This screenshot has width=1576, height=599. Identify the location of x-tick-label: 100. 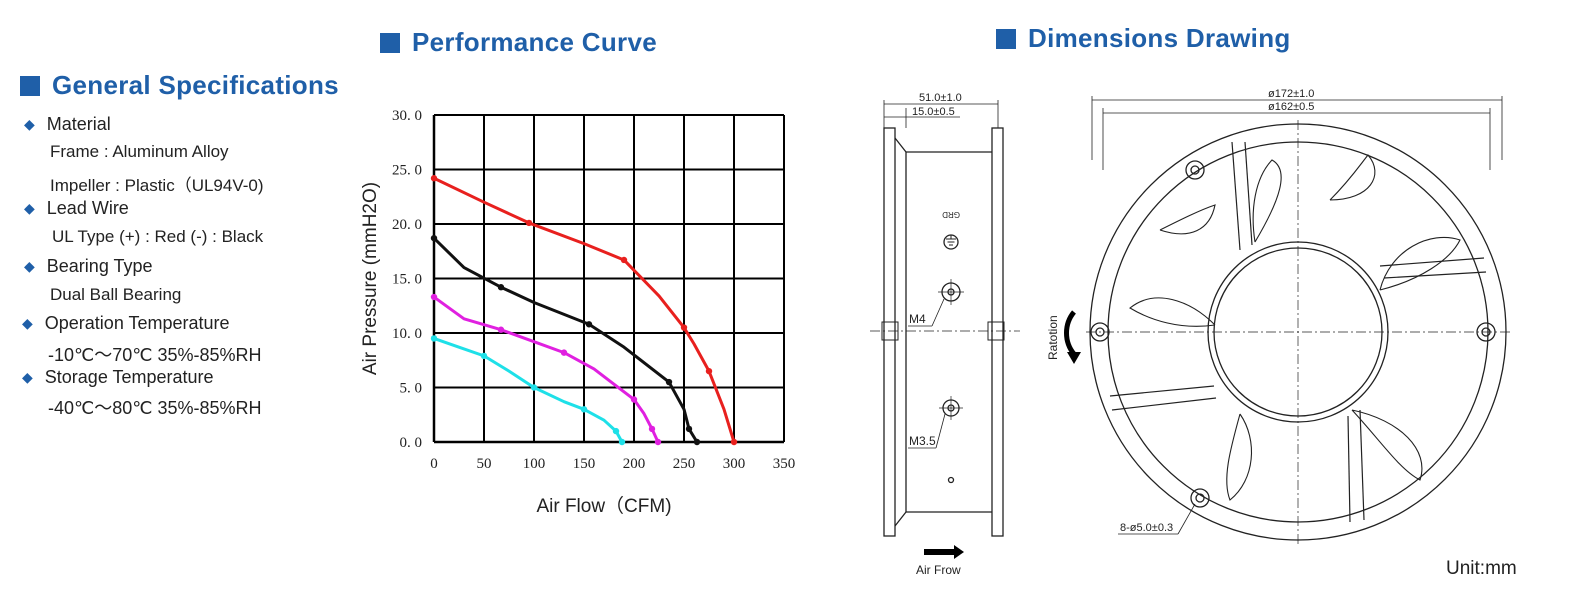
(534, 464).